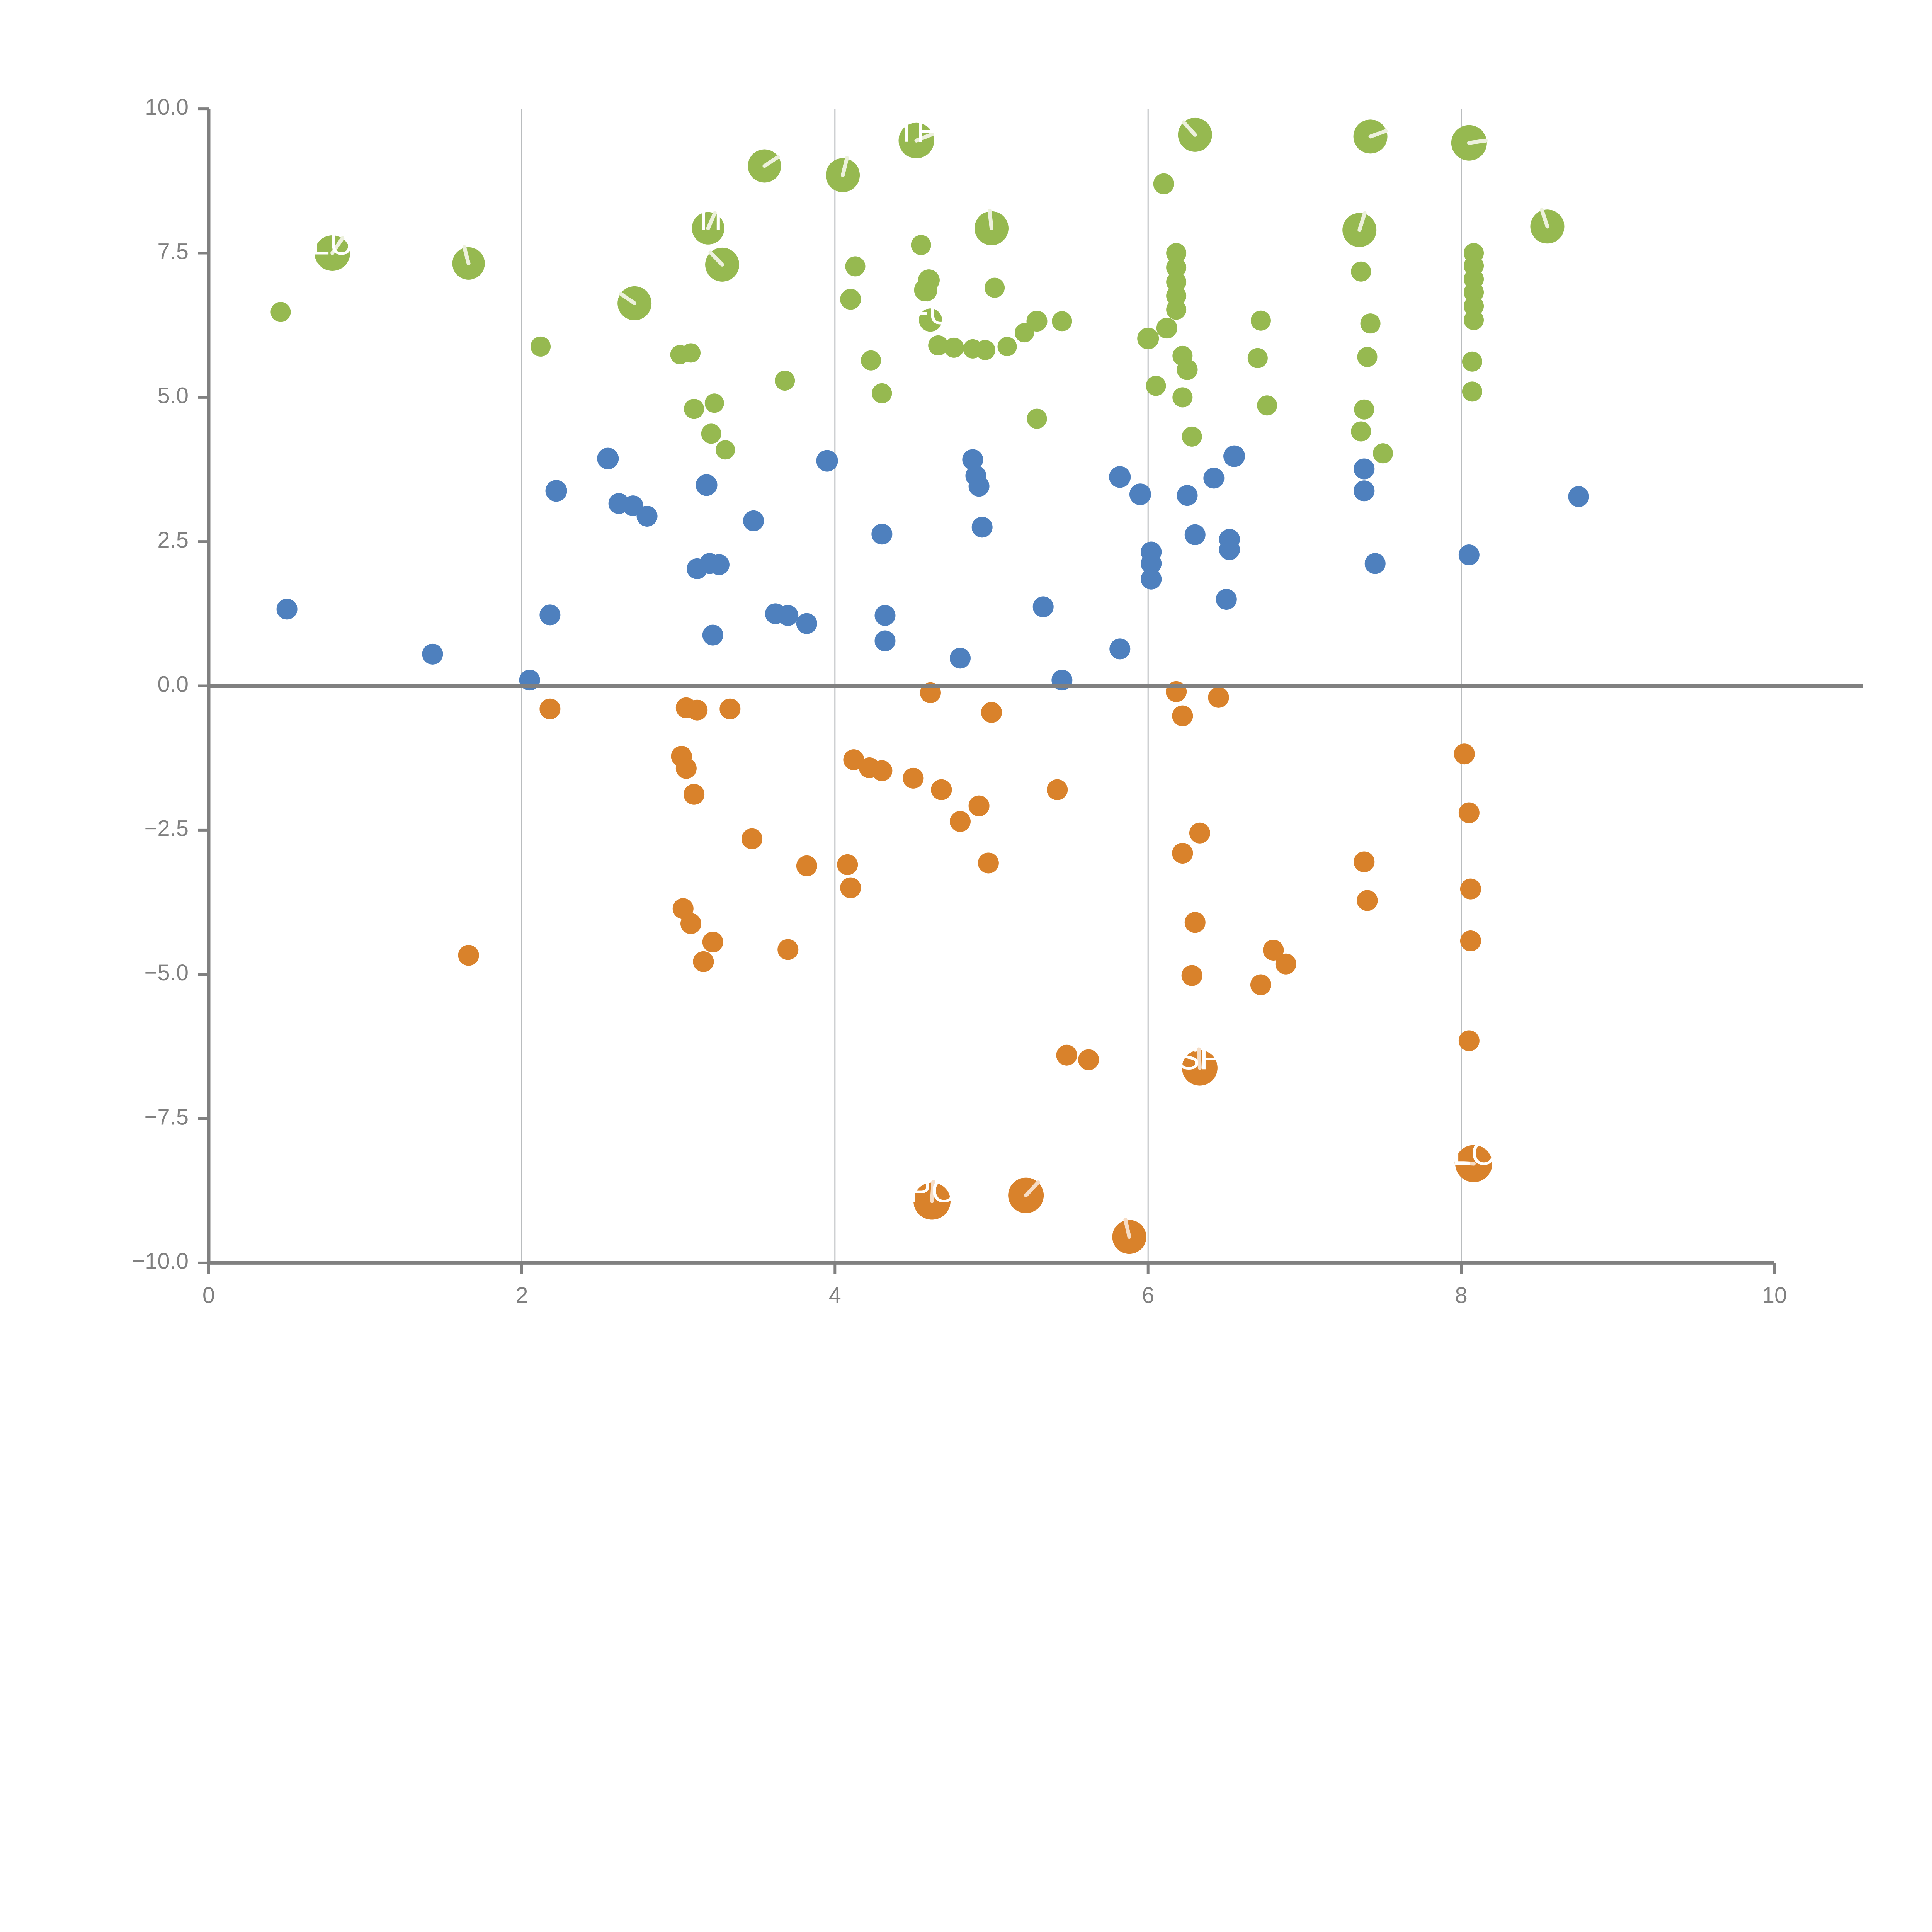  I want to click on series-green-points, so click(918, 291).